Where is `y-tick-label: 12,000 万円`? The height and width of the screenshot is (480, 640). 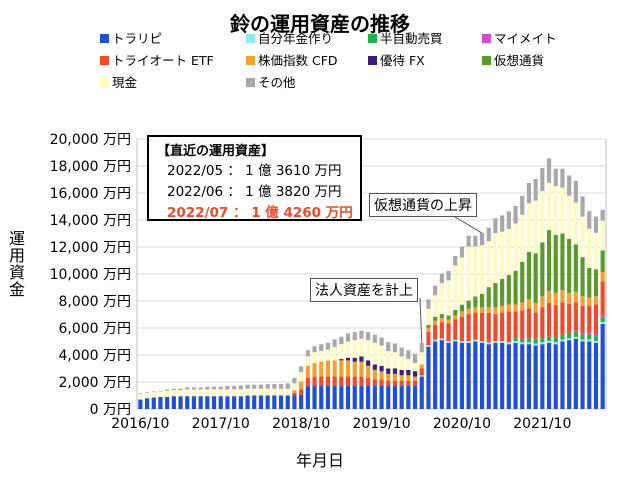 y-tick-label: 12,000 万円 is located at coordinates (90, 248).